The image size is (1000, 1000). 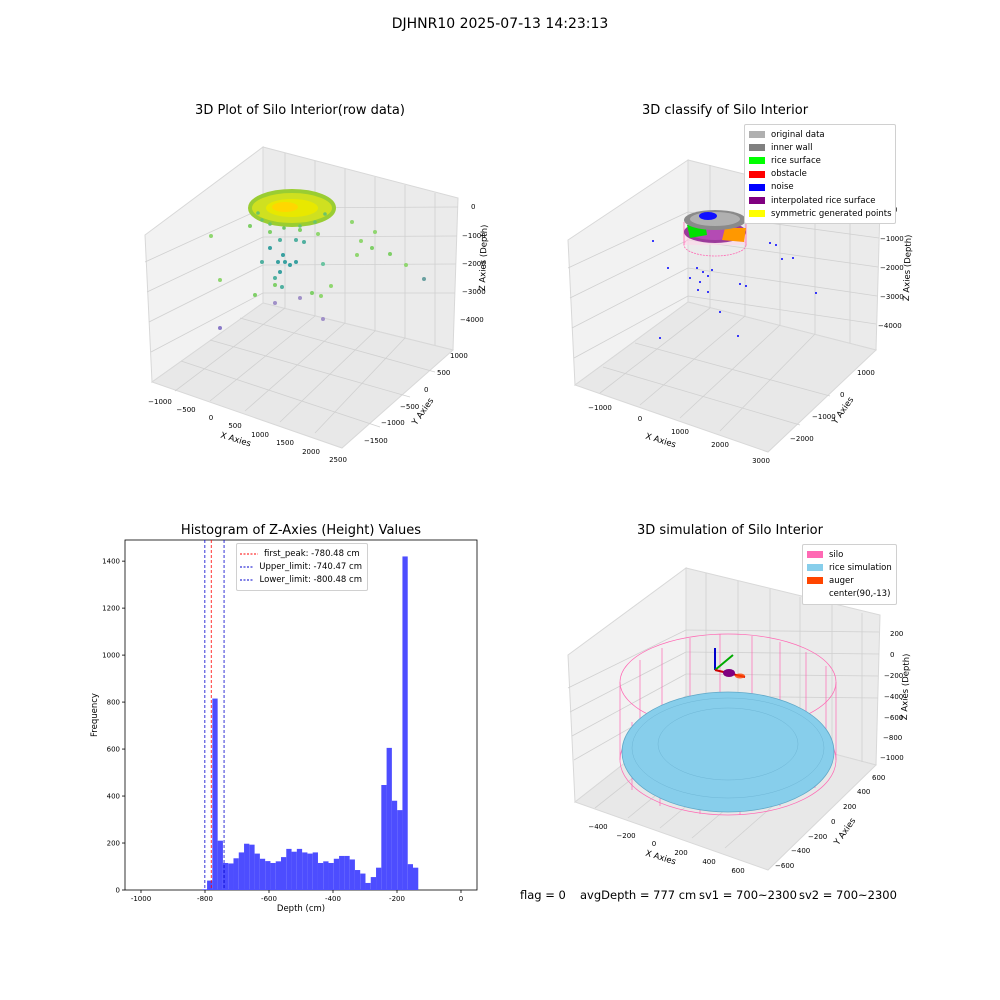 What do you see at coordinates (113, 844) in the screenshot?
I see `y-tick-label: 200` at bounding box center [113, 844].